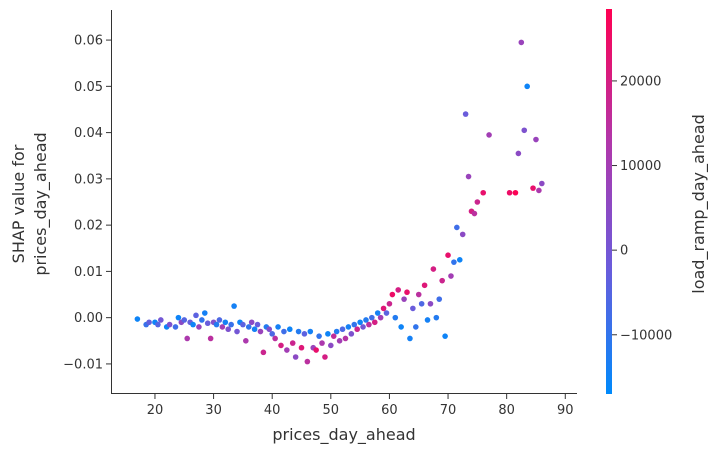 This screenshot has width=716, height=453. Describe the element at coordinates (88, 87) in the screenshot. I see `y-tick-label: 0.05` at that location.